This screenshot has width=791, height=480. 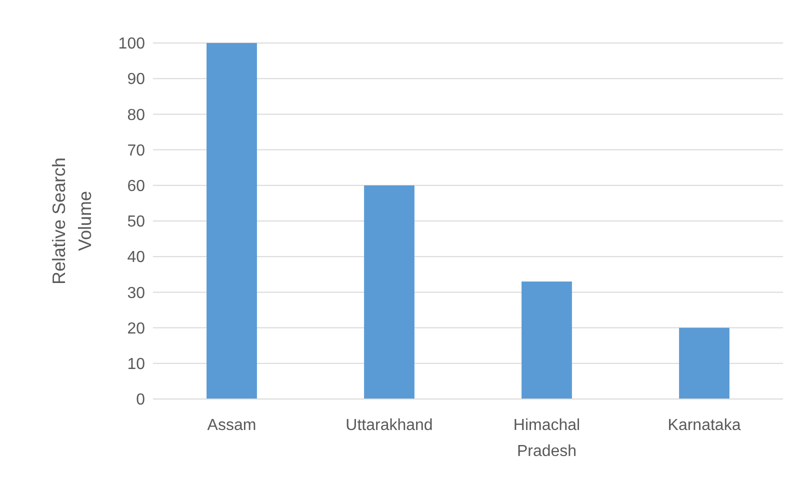 I want to click on y-tick-label: 90, so click(x=136, y=79).